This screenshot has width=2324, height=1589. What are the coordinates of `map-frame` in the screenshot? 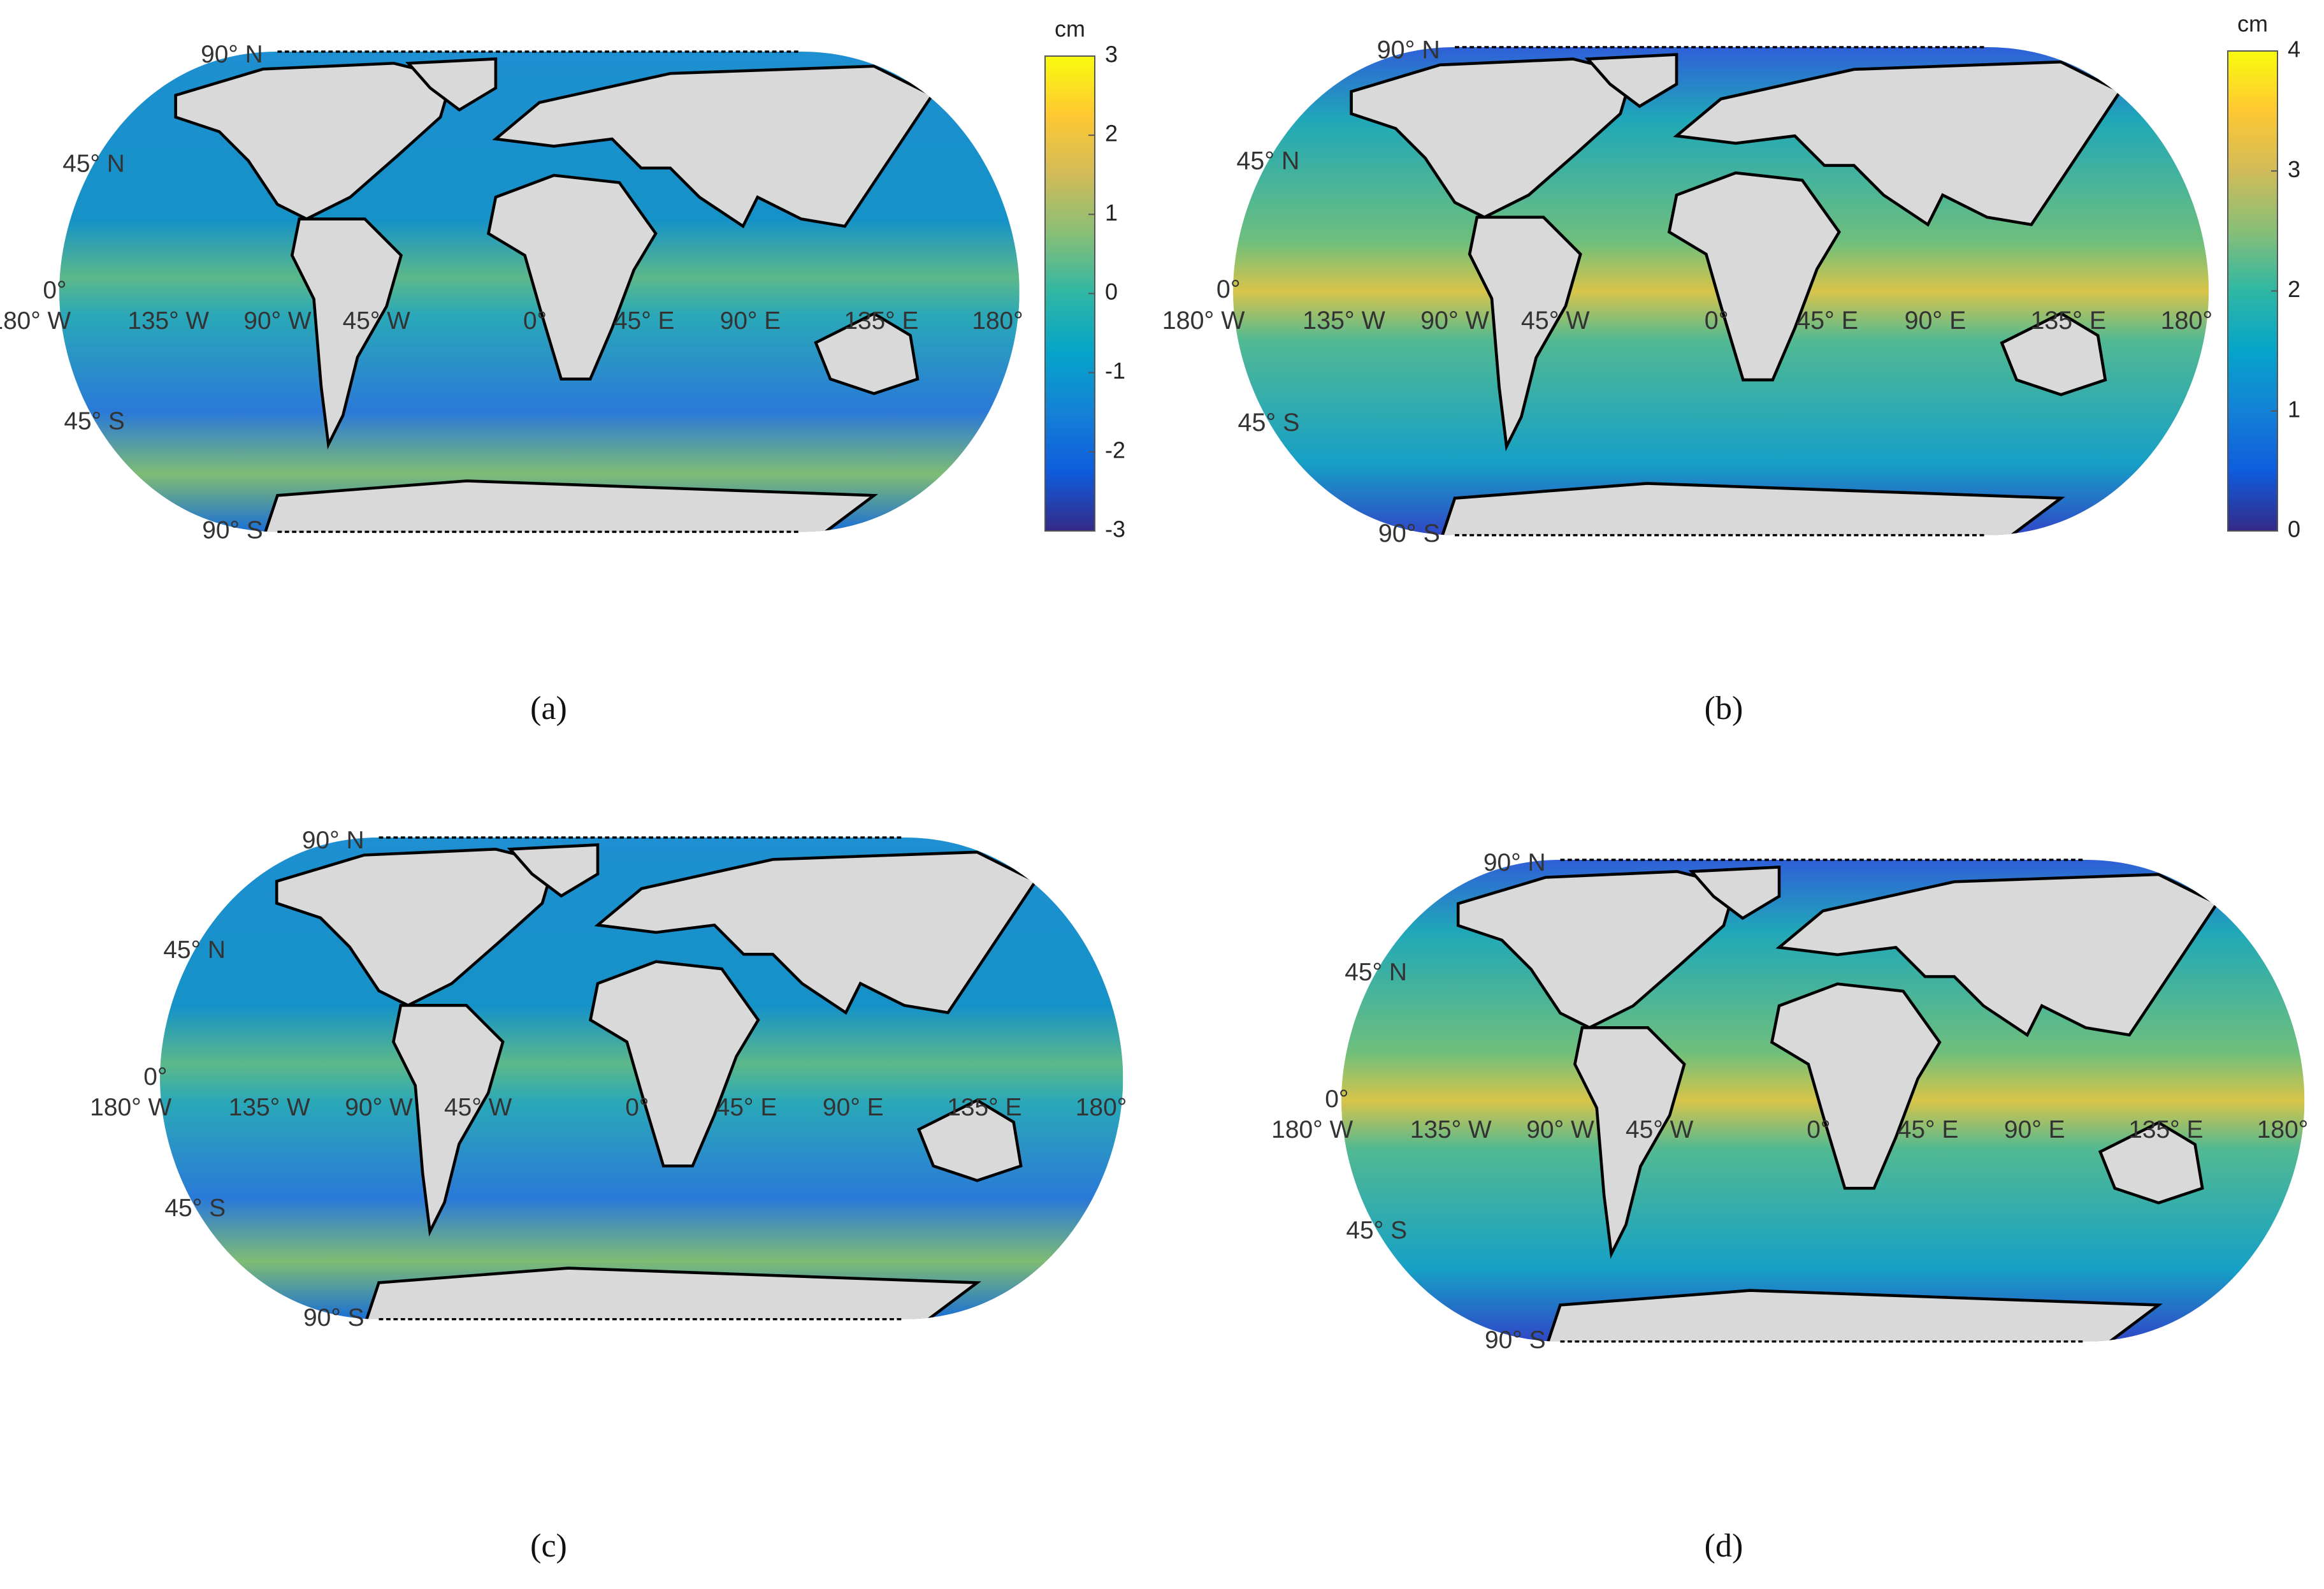 It's located at (539, 291).